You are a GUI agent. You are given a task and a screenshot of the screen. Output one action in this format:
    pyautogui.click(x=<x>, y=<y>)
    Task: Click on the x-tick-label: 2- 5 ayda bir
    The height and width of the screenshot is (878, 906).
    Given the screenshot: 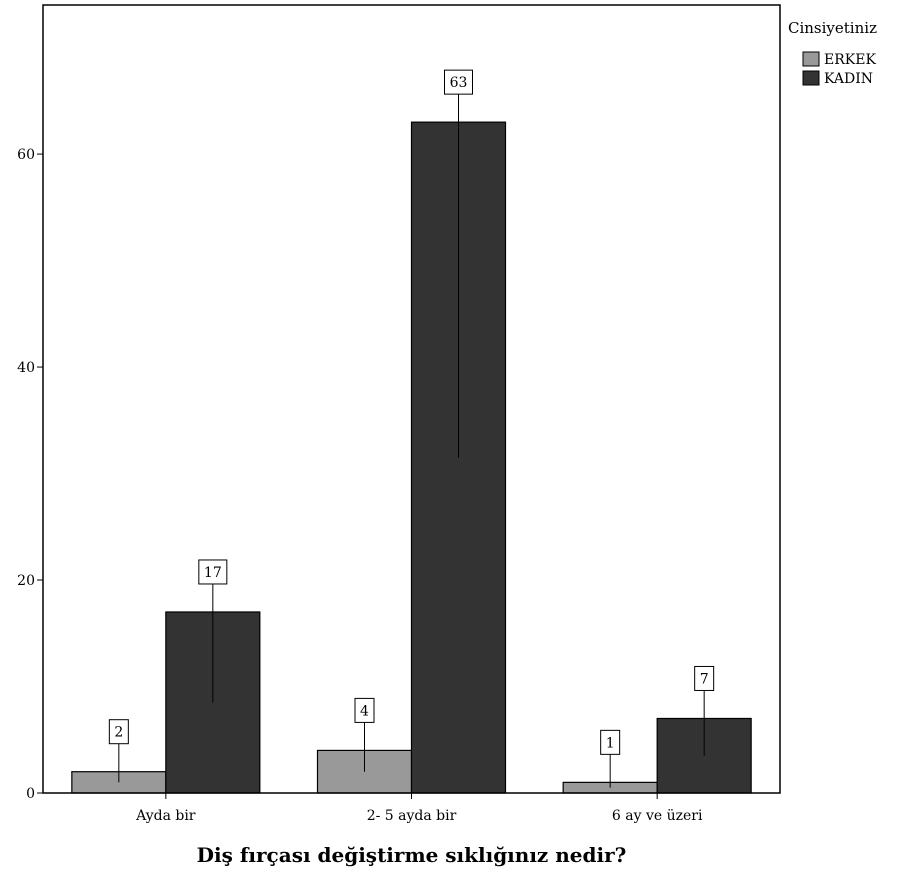 What is the action you would take?
    pyautogui.click(x=412, y=816)
    